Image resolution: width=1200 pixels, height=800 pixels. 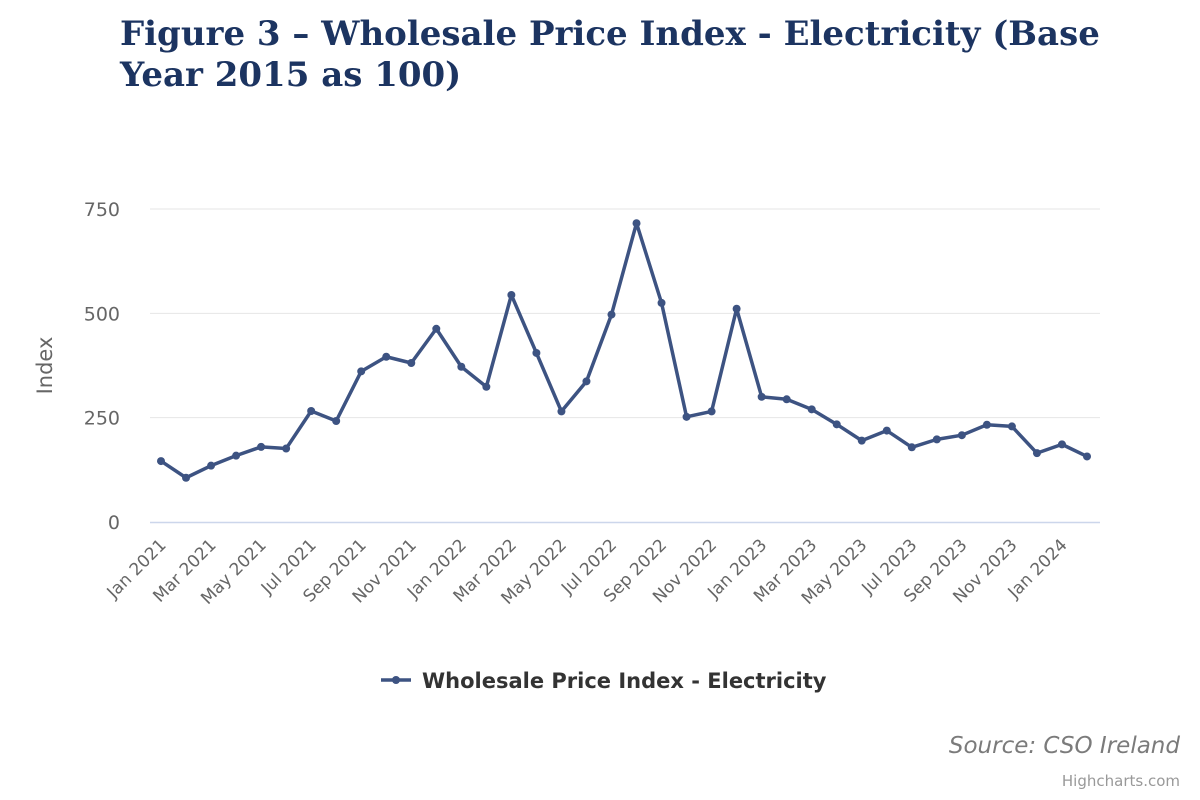 What do you see at coordinates (396, 680) in the screenshot?
I see `legend-symbol-marker` at bounding box center [396, 680].